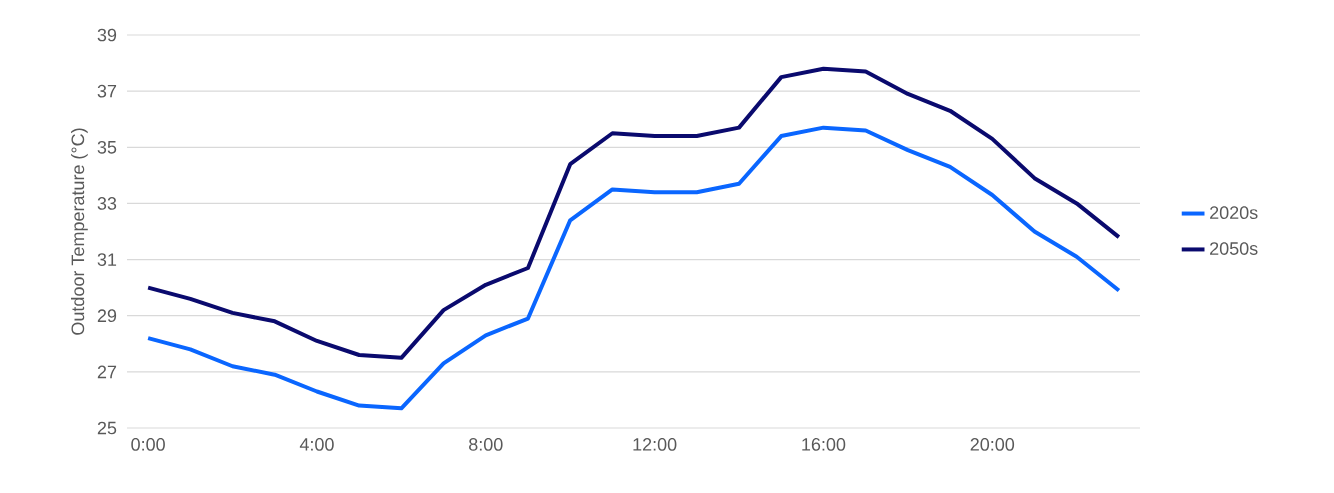 The height and width of the screenshot is (493, 1334). What do you see at coordinates (107, 316) in the screenshot?
I see `y-tick-label: 29` at bounding box center [107, 316].